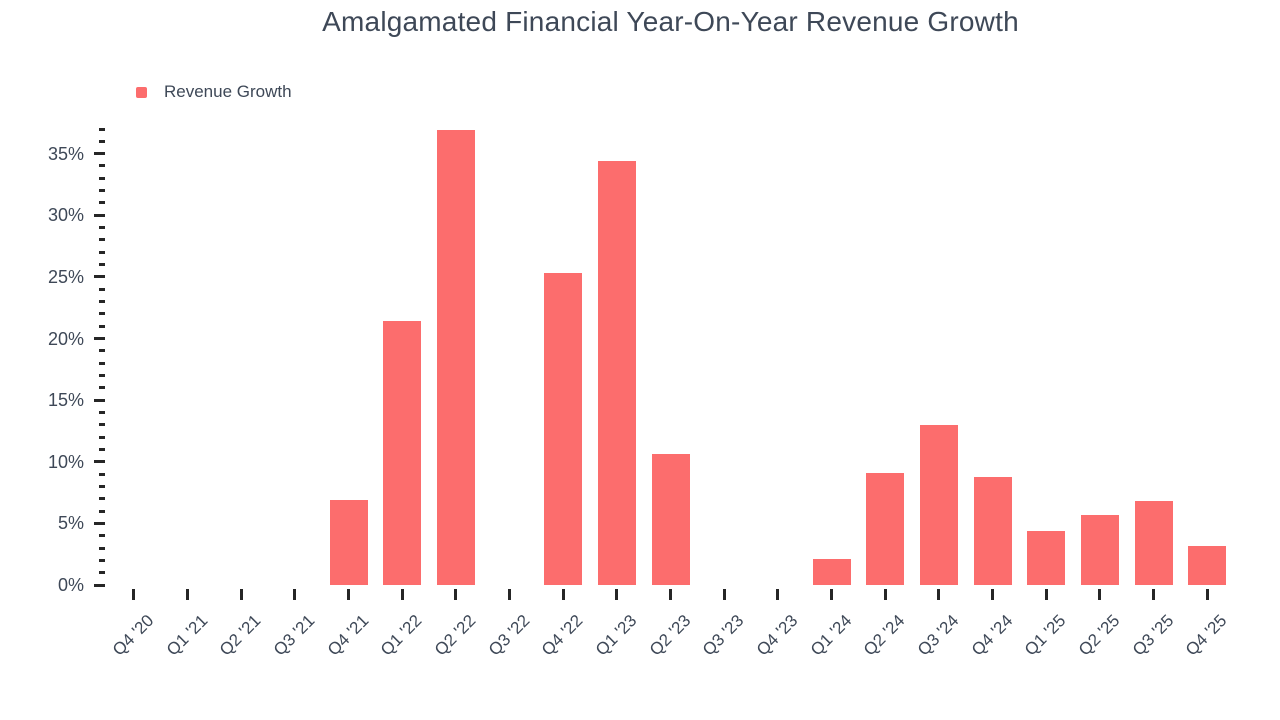 This screenshot has width=1280, height=720. What do you see at coordinates (70, 523) in the screenshot?
I see `y-tick-label: 5%` at bounding box center [70, 523].